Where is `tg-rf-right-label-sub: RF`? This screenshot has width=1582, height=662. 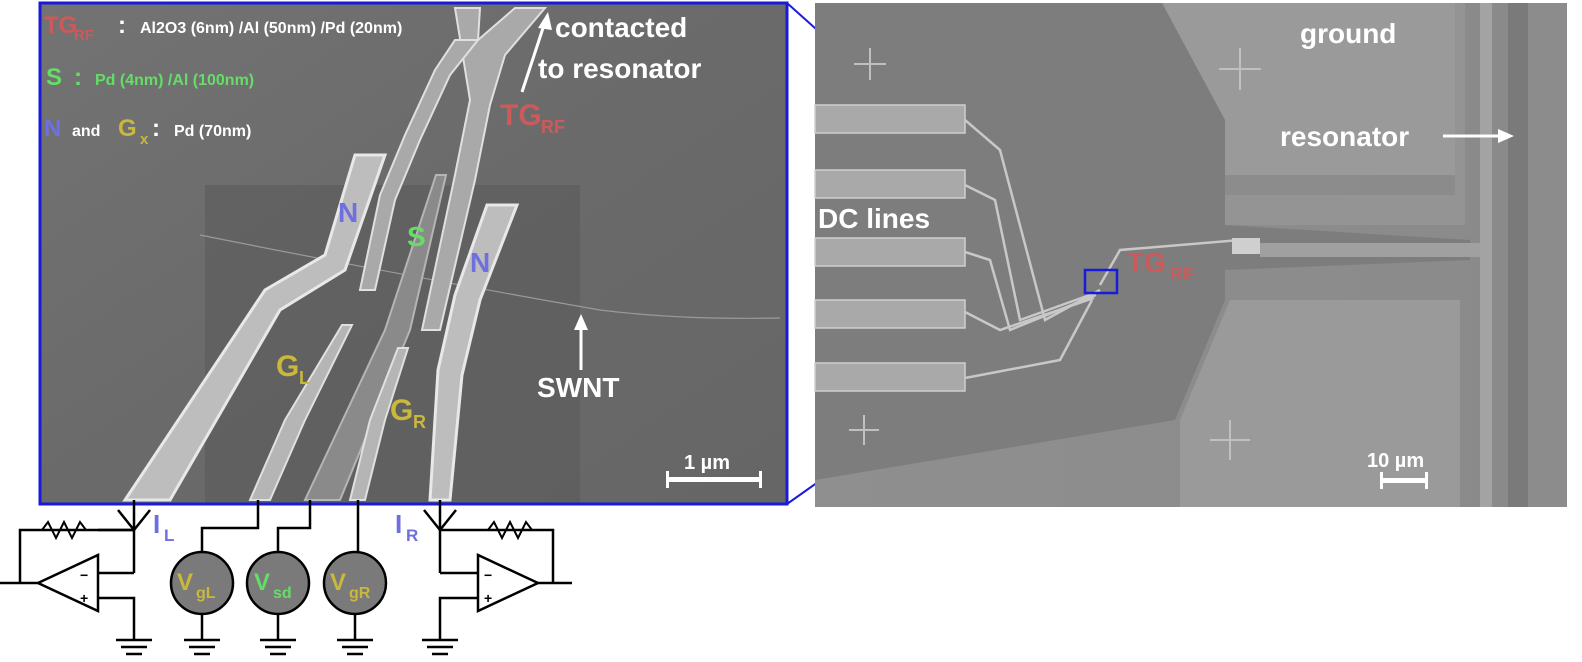 tg-rf-right-label-sub: RF is located at coordinates (1182, 274).